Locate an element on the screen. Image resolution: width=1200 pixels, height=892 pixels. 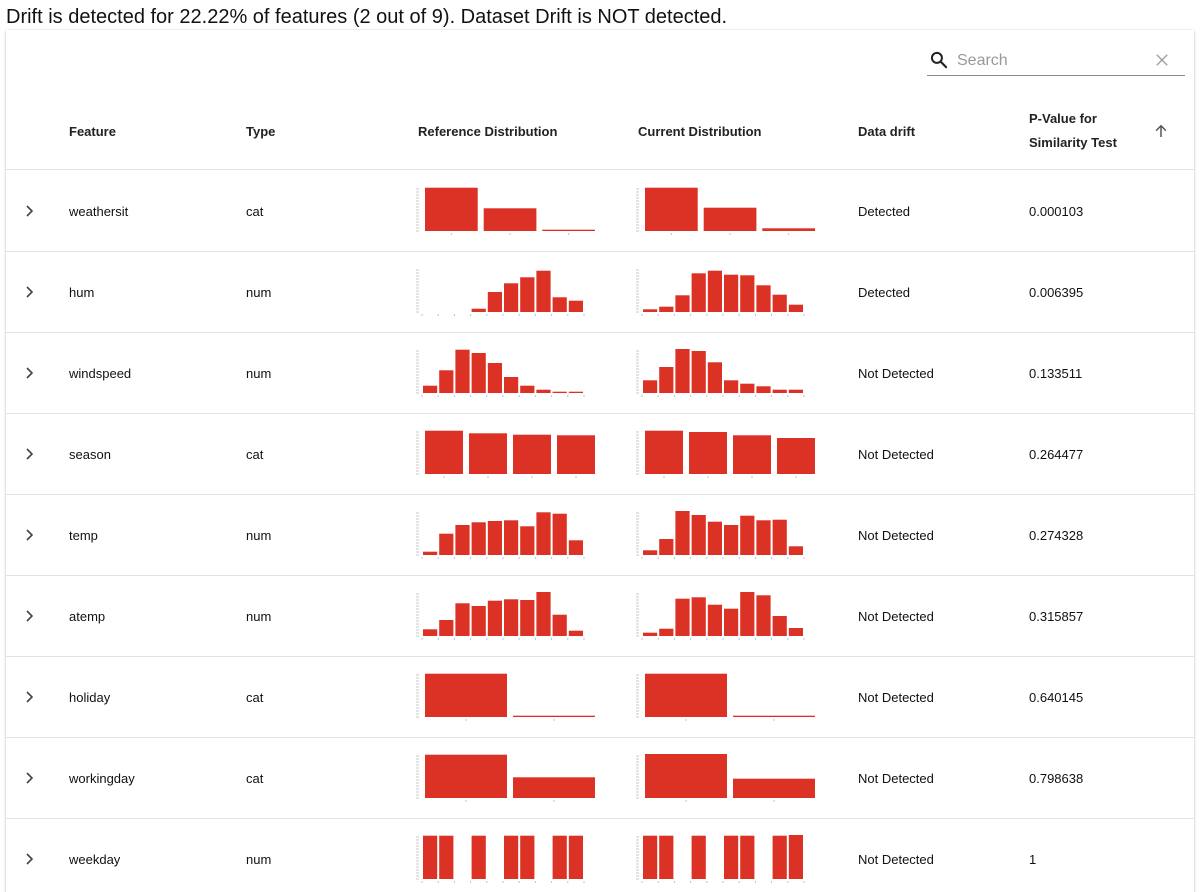
feature-name: workingday is located at coordinates (102, 778).